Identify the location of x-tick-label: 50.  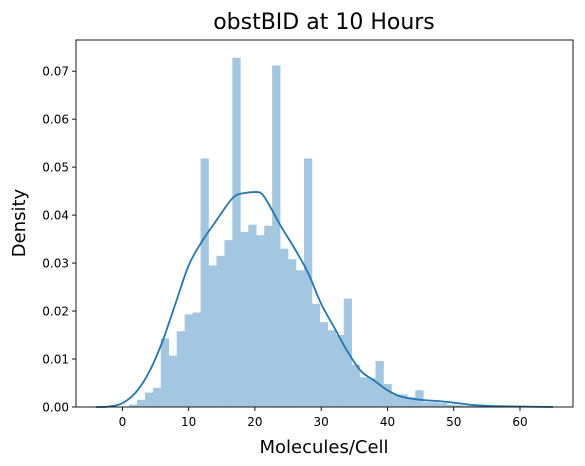
(453, 422).